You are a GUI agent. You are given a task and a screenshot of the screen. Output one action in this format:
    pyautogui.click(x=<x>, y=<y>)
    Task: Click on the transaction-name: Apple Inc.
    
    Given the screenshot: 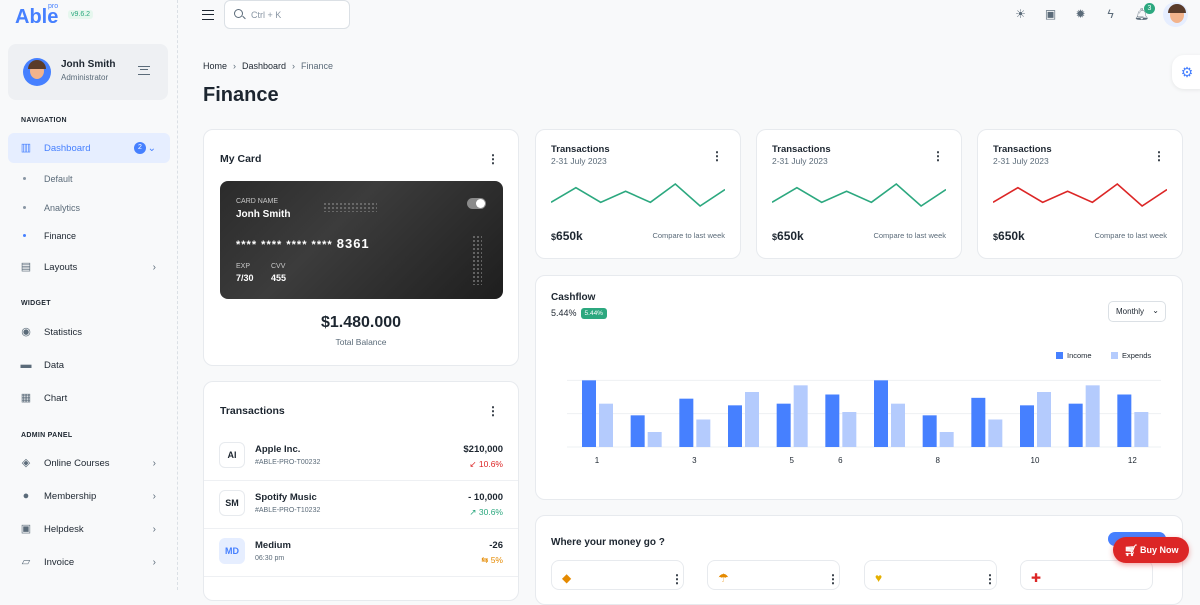 What is the action you would take?
    pyautogui.click(x=278, y=449)
    